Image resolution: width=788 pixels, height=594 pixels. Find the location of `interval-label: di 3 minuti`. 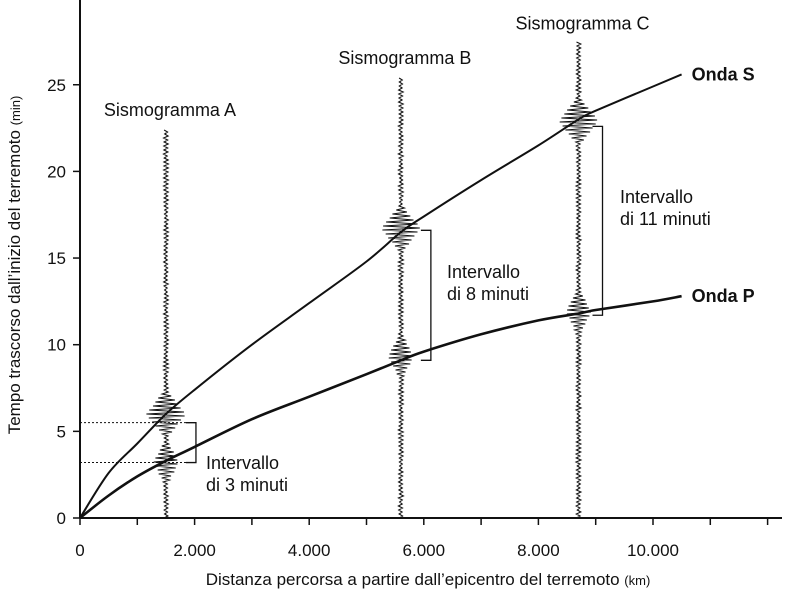

interval-label: di 3 minuti is located at coordinates (247, 485).